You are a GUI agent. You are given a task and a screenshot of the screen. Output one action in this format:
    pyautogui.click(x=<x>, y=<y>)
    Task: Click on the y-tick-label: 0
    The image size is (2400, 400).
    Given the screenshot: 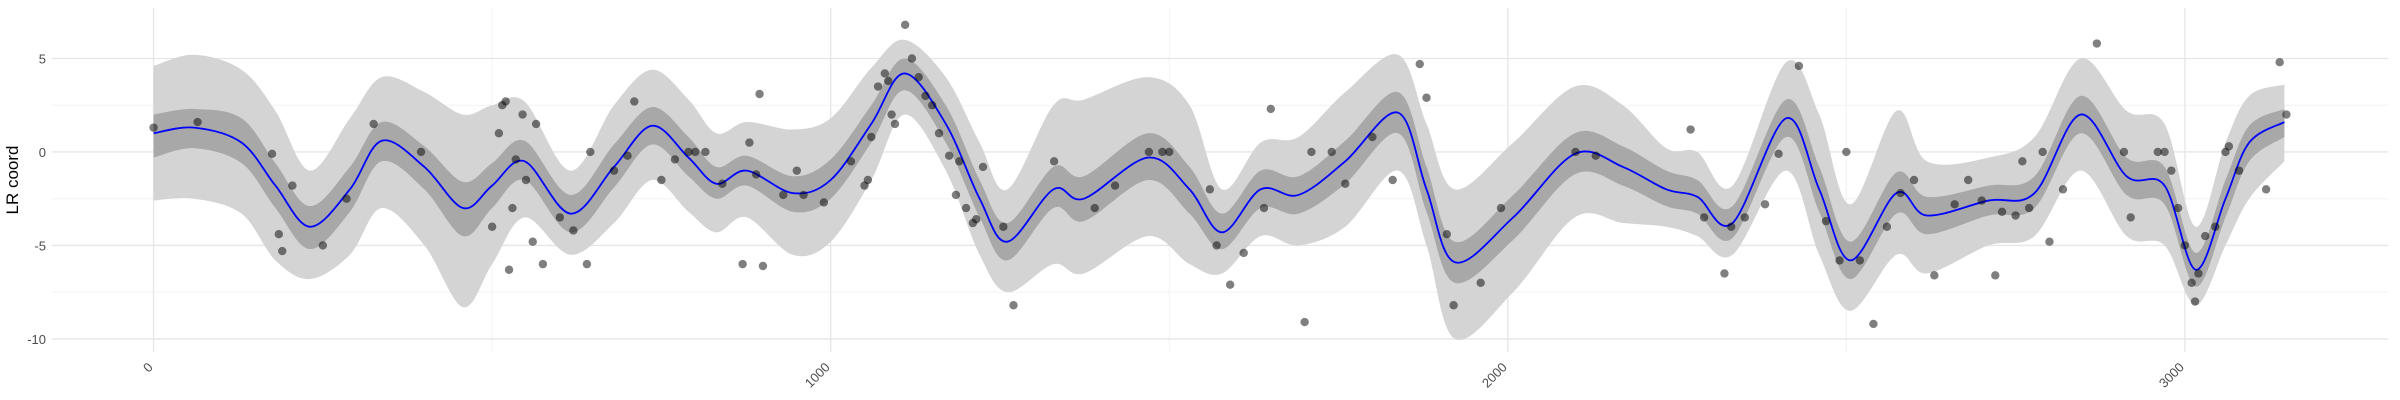 What is the action you would take?
    pyautogui.click(x=42, y=152)
    